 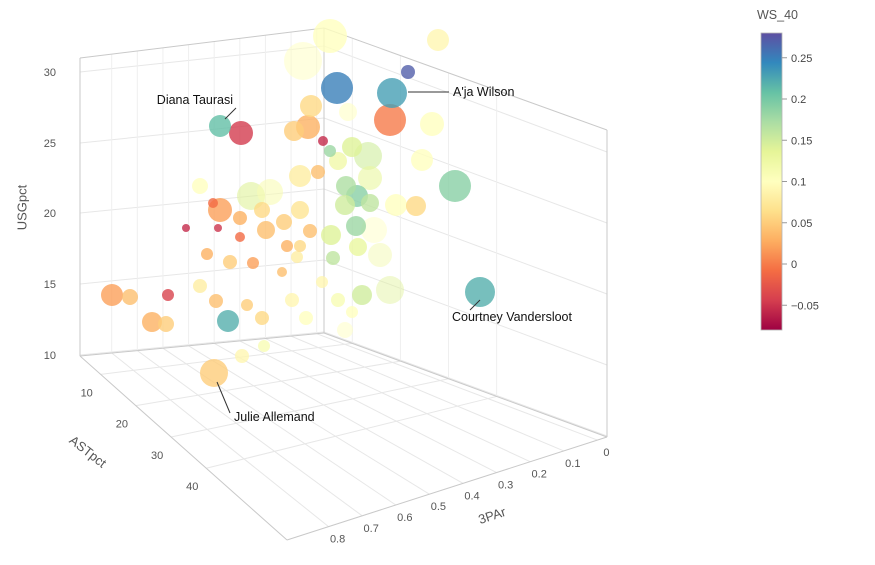 I want to click on x-tick-label: 20, so click(x=122, y=425).